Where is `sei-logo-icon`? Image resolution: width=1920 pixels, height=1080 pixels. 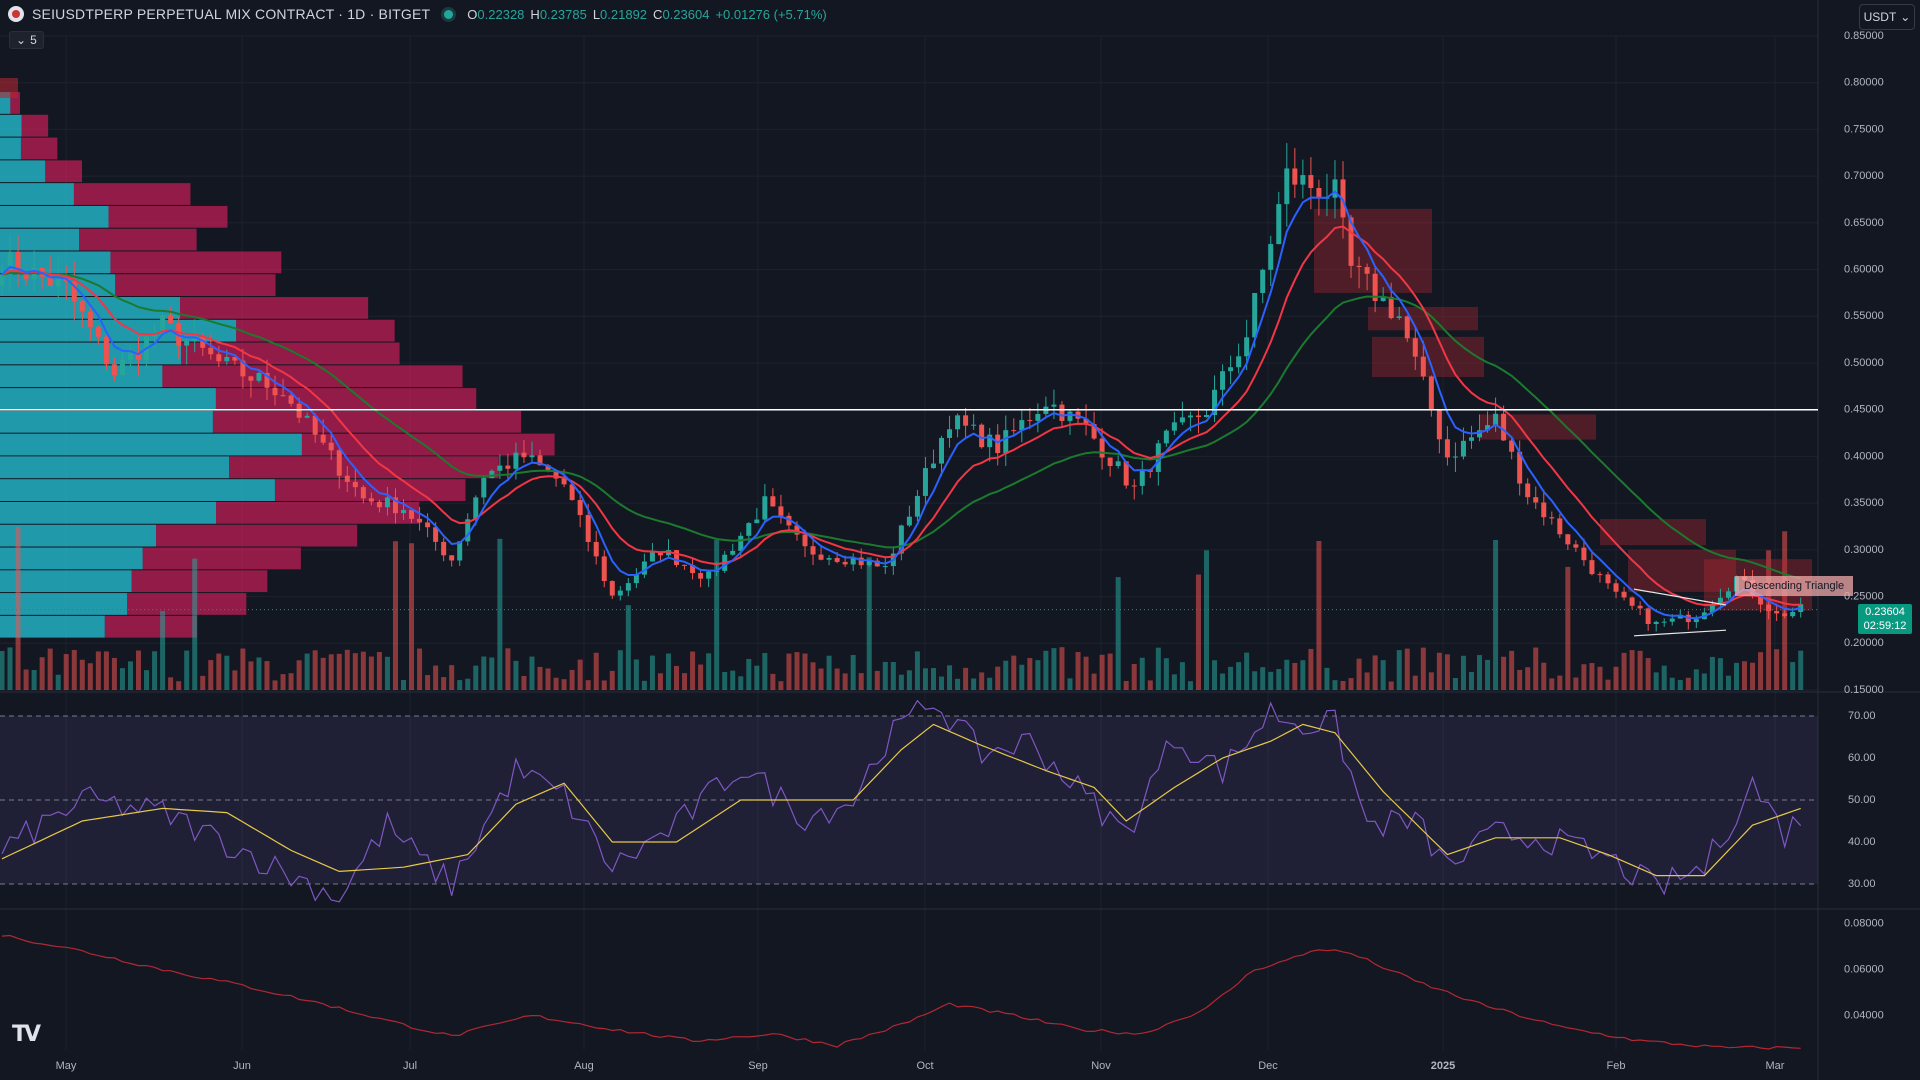
sei-logo-icon is located at coordinates (16, 14).